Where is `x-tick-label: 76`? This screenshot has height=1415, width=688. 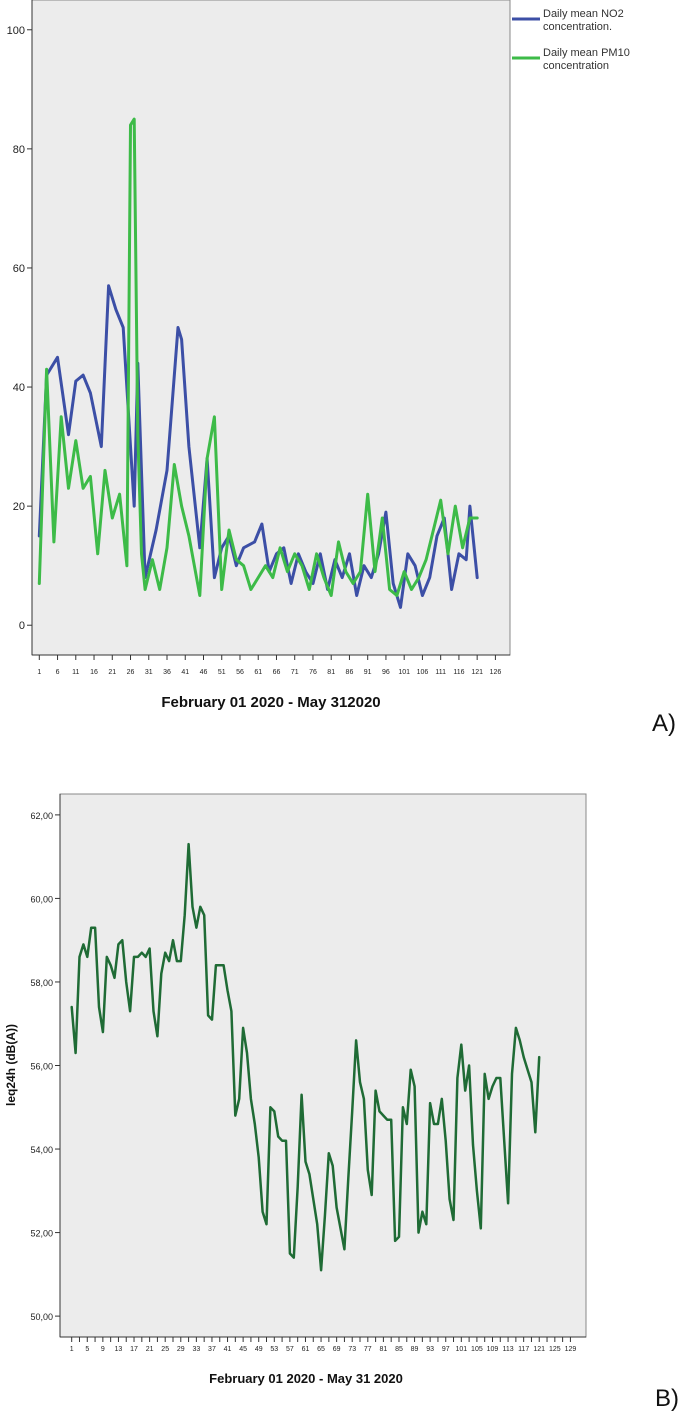
x-tick-label: 76 is located at coordinates (313, 672).